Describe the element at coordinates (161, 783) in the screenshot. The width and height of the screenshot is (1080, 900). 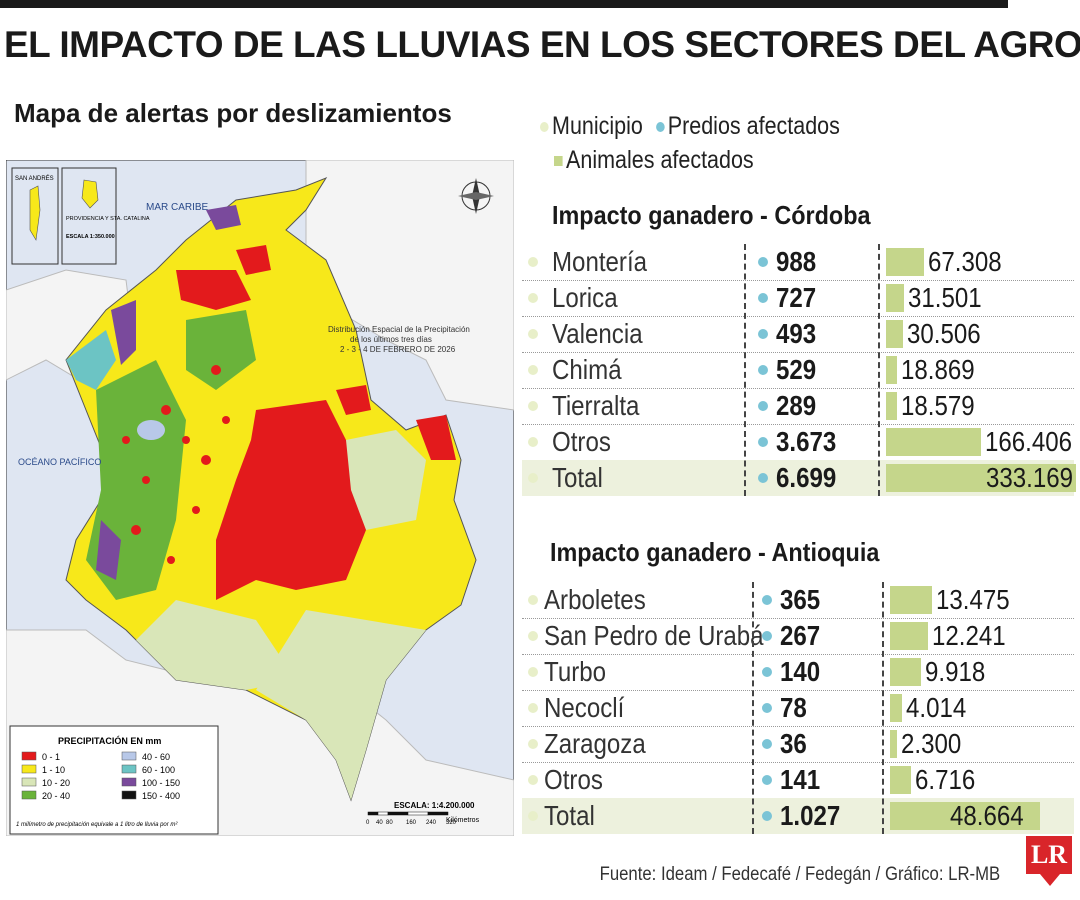
I see `precip-legend-label: 100 - 150` at that location.